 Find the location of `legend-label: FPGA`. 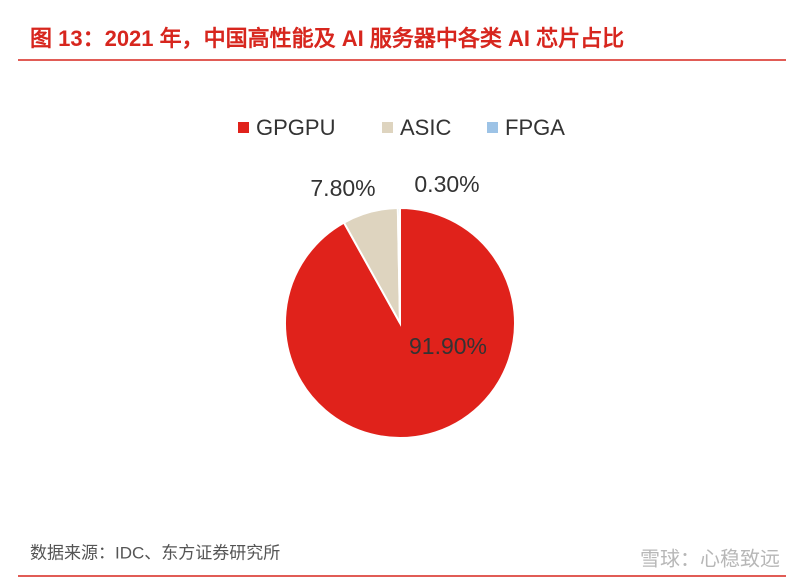

legend-label: FPGA is located at coordinates (535, 127).